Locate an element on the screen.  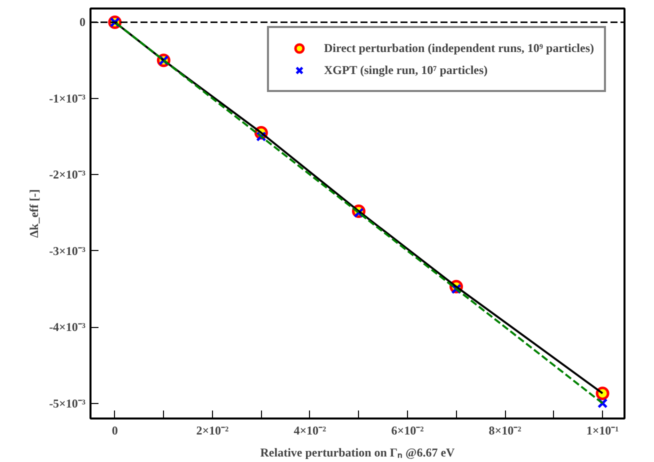
y-tick-label: 0 is located at coordinates (83, 22).